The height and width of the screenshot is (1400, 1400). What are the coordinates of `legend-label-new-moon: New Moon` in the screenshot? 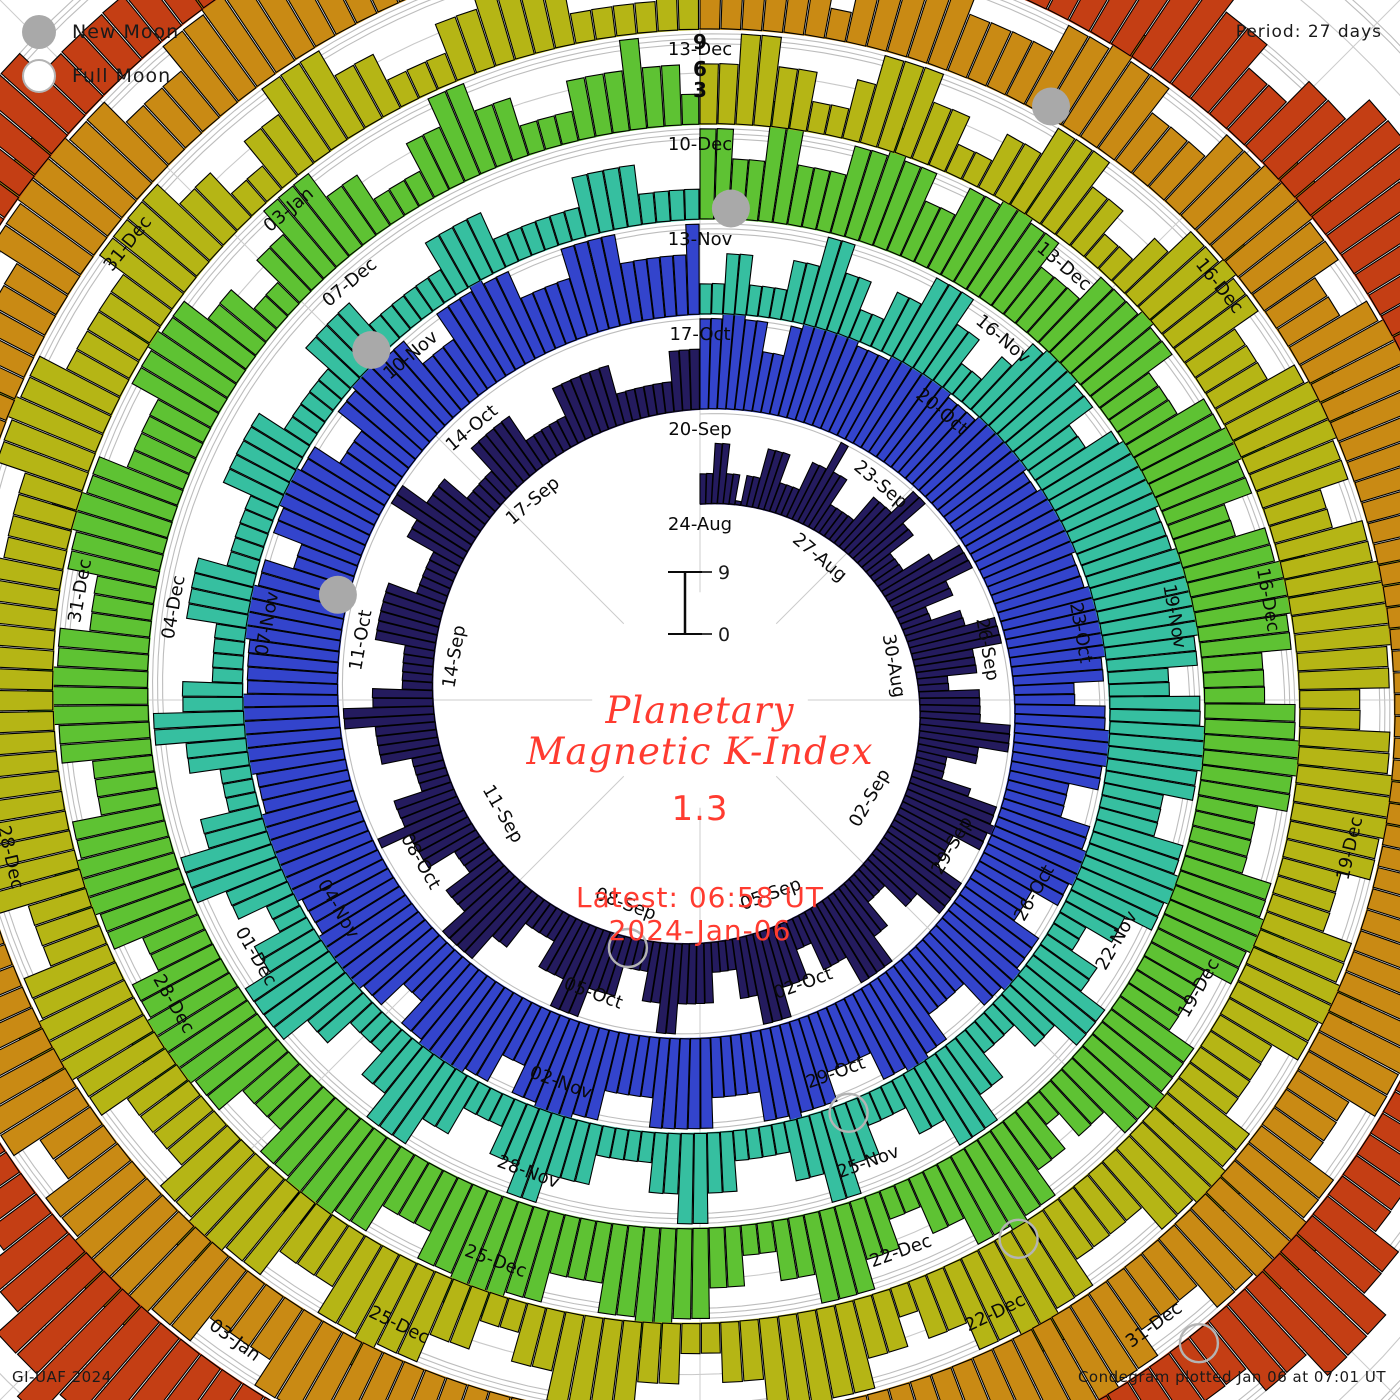 It's located at (126, 32).